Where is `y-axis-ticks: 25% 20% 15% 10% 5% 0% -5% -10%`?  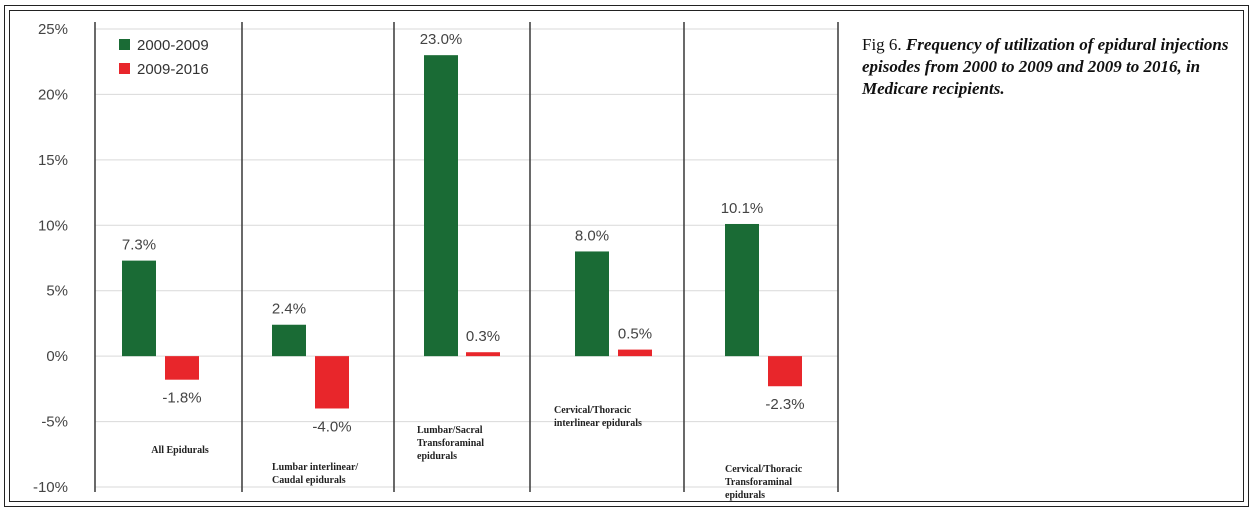
y-axis-ticks: 25% 20% 15% 10% 5% 0% -5% -10% is located at coordinates (50, 258).